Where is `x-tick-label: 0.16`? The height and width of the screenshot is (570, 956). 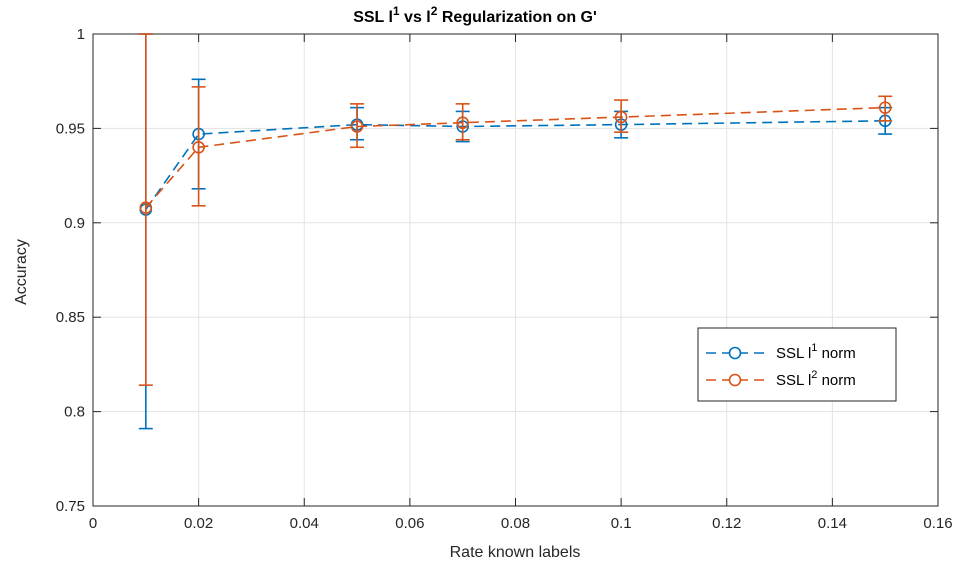
x-tick-label: 0.16 is located at coordinates (937, 523).